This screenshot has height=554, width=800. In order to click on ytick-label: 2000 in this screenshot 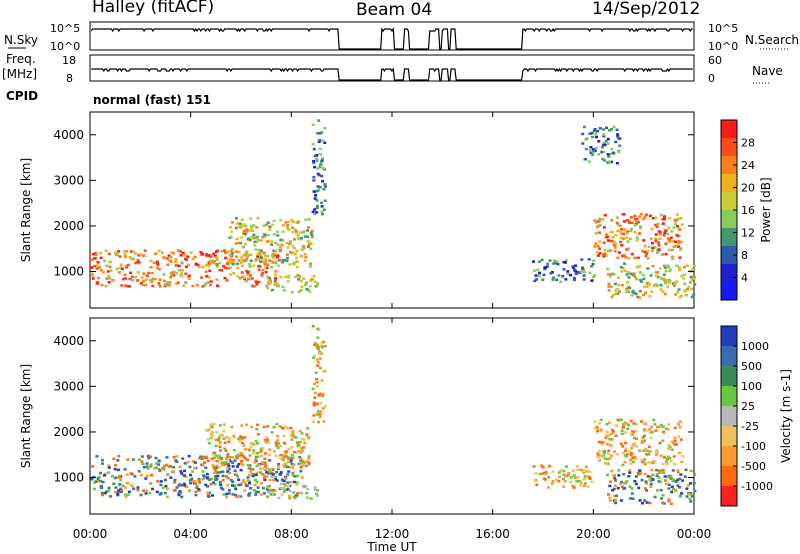, I will do `click(68, 226)`.